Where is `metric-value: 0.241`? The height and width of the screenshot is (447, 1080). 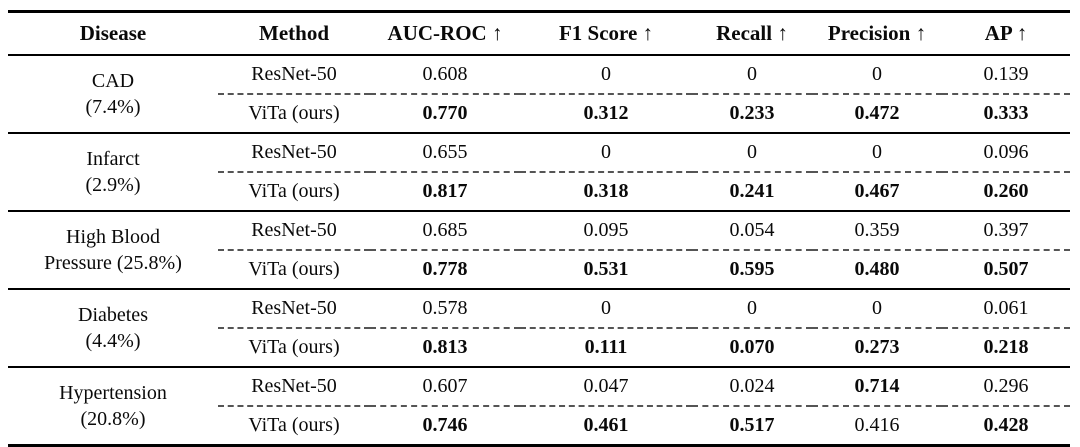
metric-value: 0.241 is located at coordinates (752, 190).